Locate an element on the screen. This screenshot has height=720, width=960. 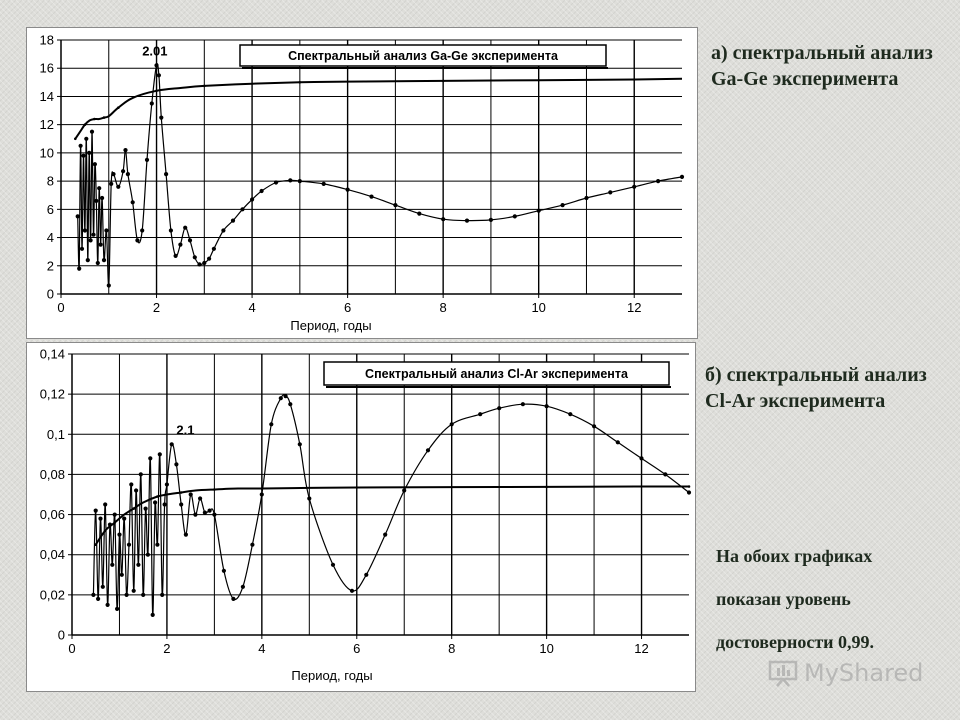
chart-a-peak-annotation: 2.01 is located at coordinates (154, 51).